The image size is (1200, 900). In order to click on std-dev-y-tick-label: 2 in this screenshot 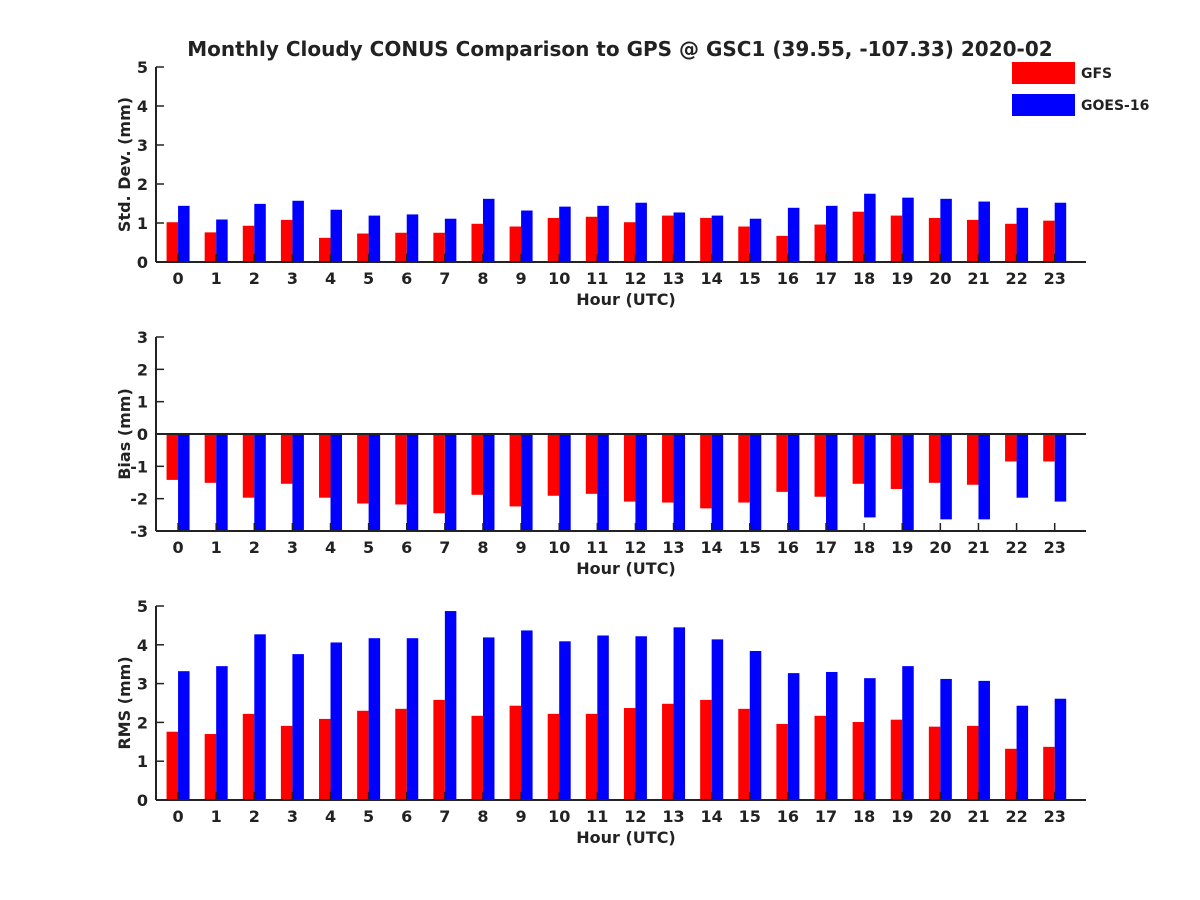, I will do `click(142, 184)`.